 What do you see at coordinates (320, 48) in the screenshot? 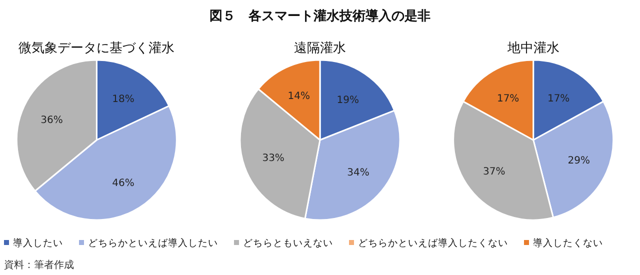
I see `chart-title: 遠隔灌水` at bounding box center [320, 48].